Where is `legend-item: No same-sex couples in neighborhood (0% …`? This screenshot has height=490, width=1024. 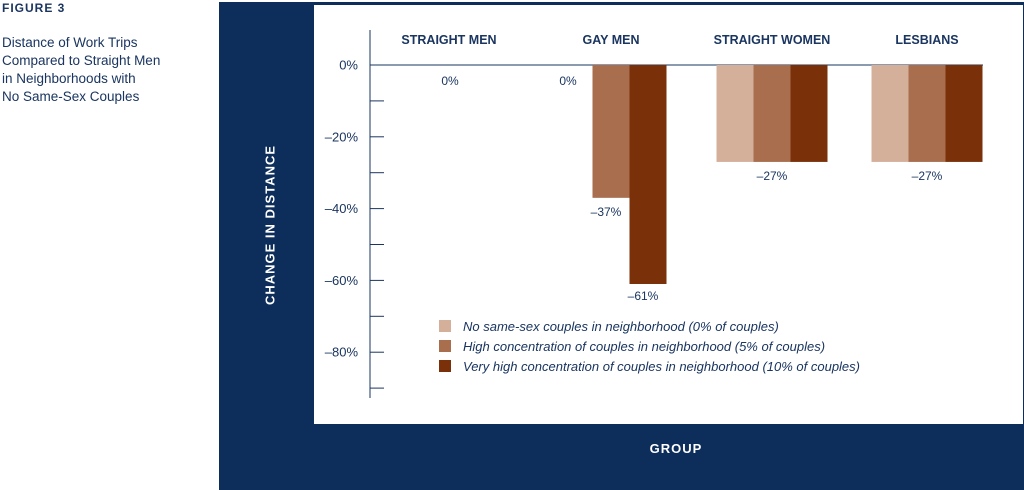 legend-item: No same-sex couples in neighborhood (0% … is located at coordinates (649, 326).